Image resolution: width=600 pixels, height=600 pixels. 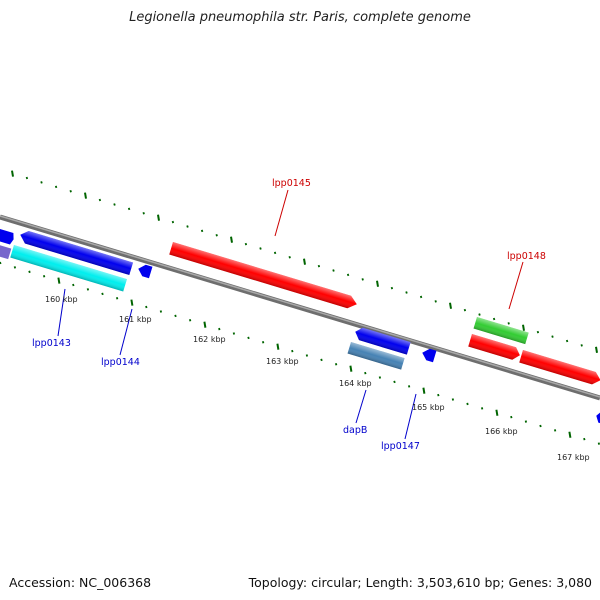 I want to click on kbp-label-164: 164 kbp, so click(x=355, y=383).